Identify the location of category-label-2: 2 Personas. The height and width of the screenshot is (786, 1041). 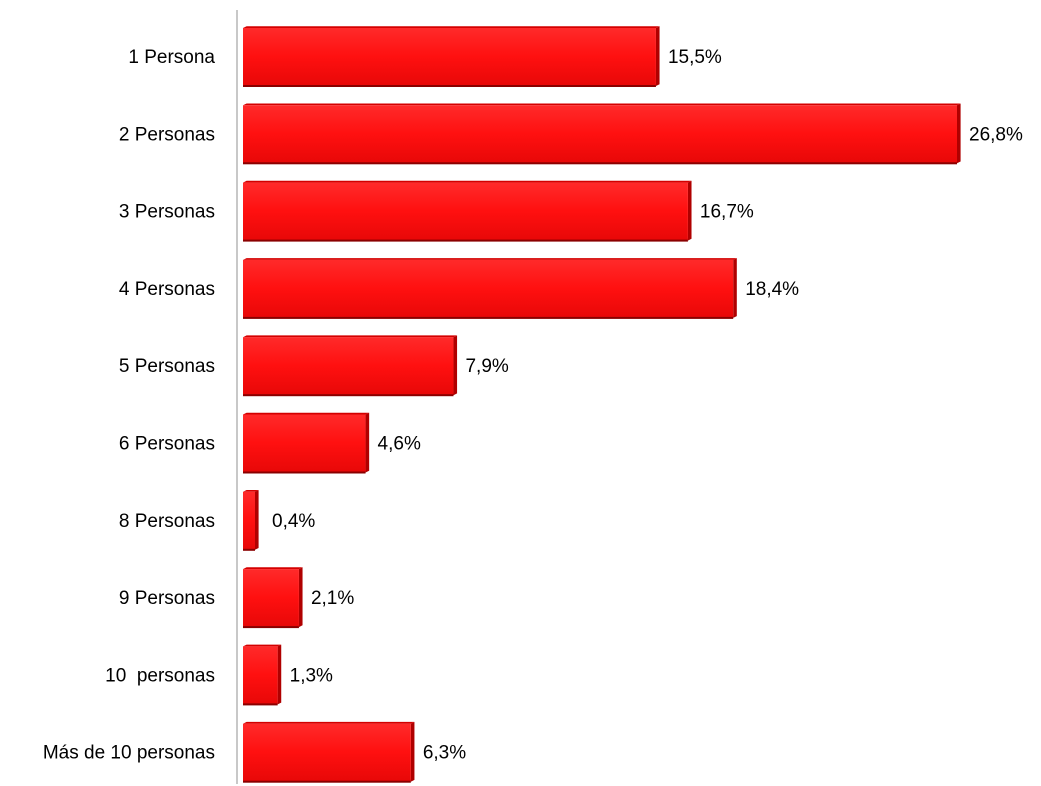
(167, 134).